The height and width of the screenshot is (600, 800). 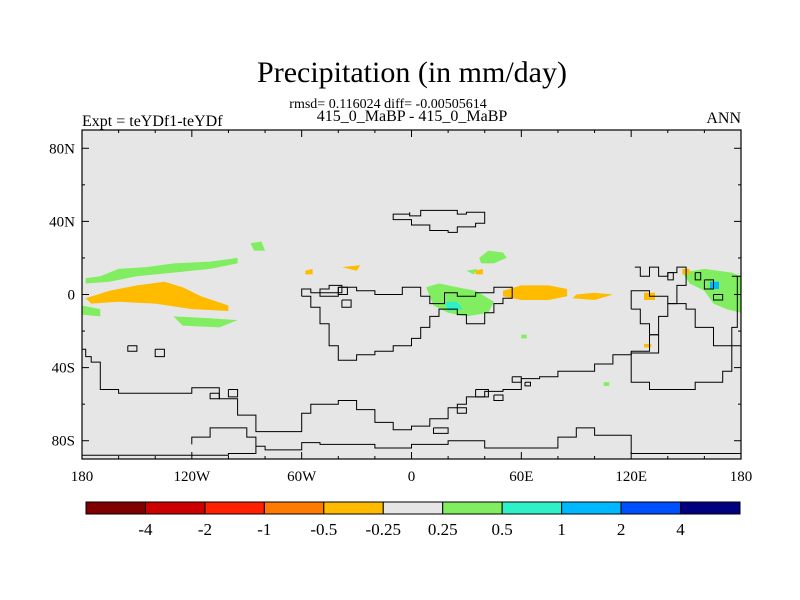 What do you see at coordinates (152, 121) in the screenshot?
I see `experiment-label: Expt = teYDf1-teYDf` at bounding box center [152, 121].